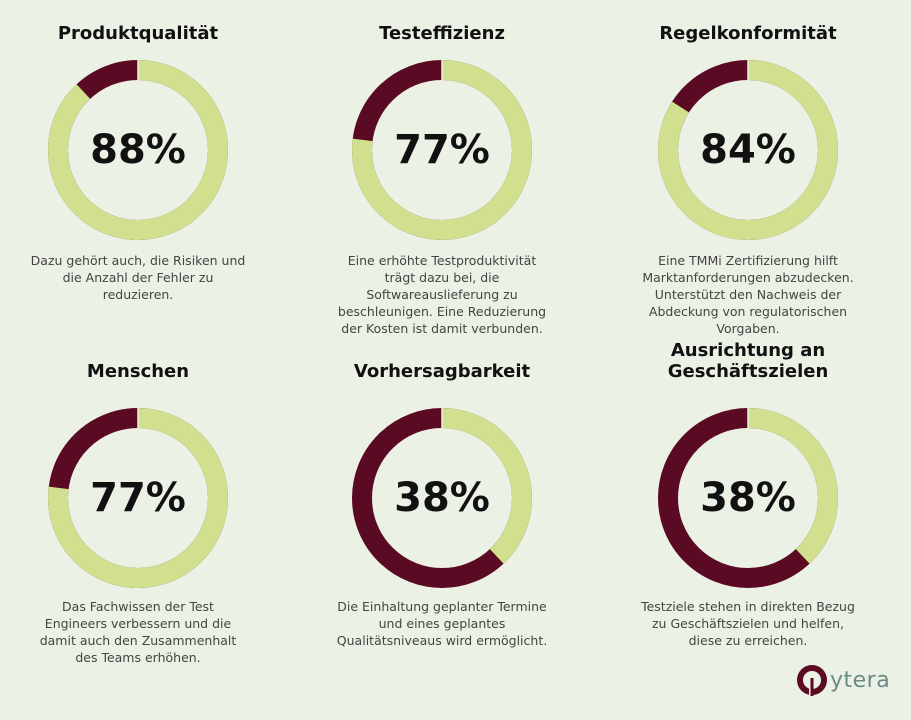 The height and width of the screenshot is (720, 911). I want to click on donut-chart: 88%, so click(138, 150).